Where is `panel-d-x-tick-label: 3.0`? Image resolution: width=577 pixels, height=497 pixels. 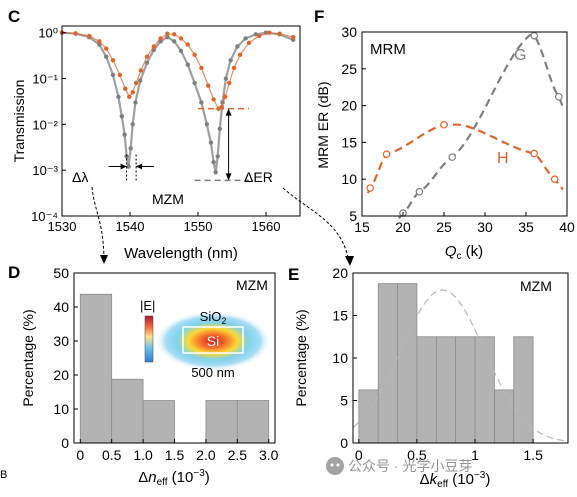 panel-d-x-tick-label: 3.0 is located at coordinates (269, 455).